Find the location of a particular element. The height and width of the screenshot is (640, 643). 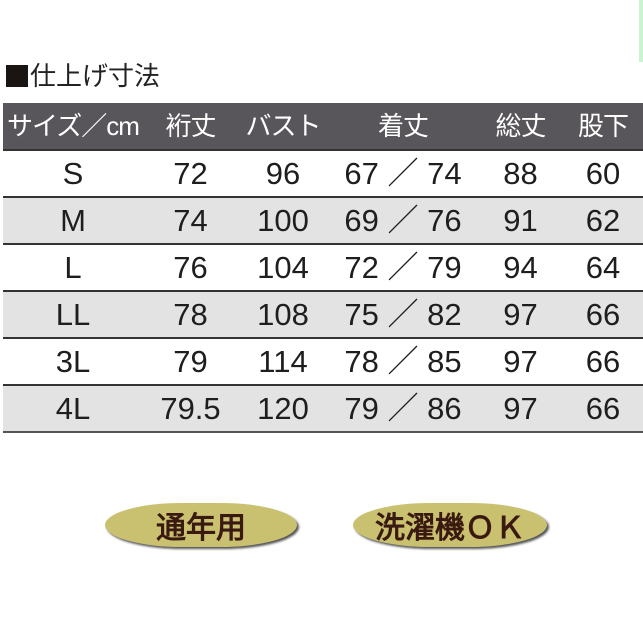

header-bust: バスト is located at coordinates (283, 126).